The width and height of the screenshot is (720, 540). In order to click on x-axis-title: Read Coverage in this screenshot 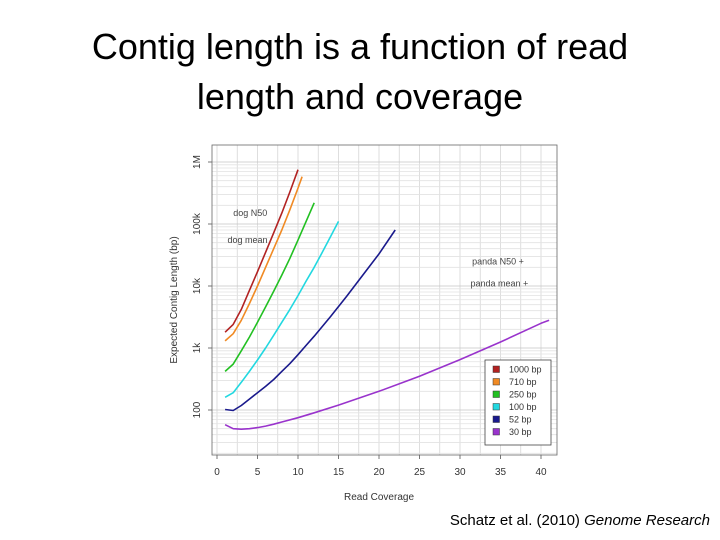, I will do `click(379, 497)`.